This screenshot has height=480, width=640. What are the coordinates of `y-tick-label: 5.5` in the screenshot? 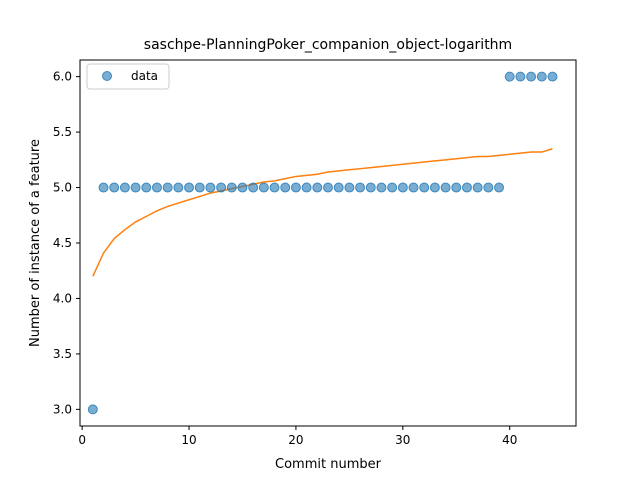 It's located at (62, 132).